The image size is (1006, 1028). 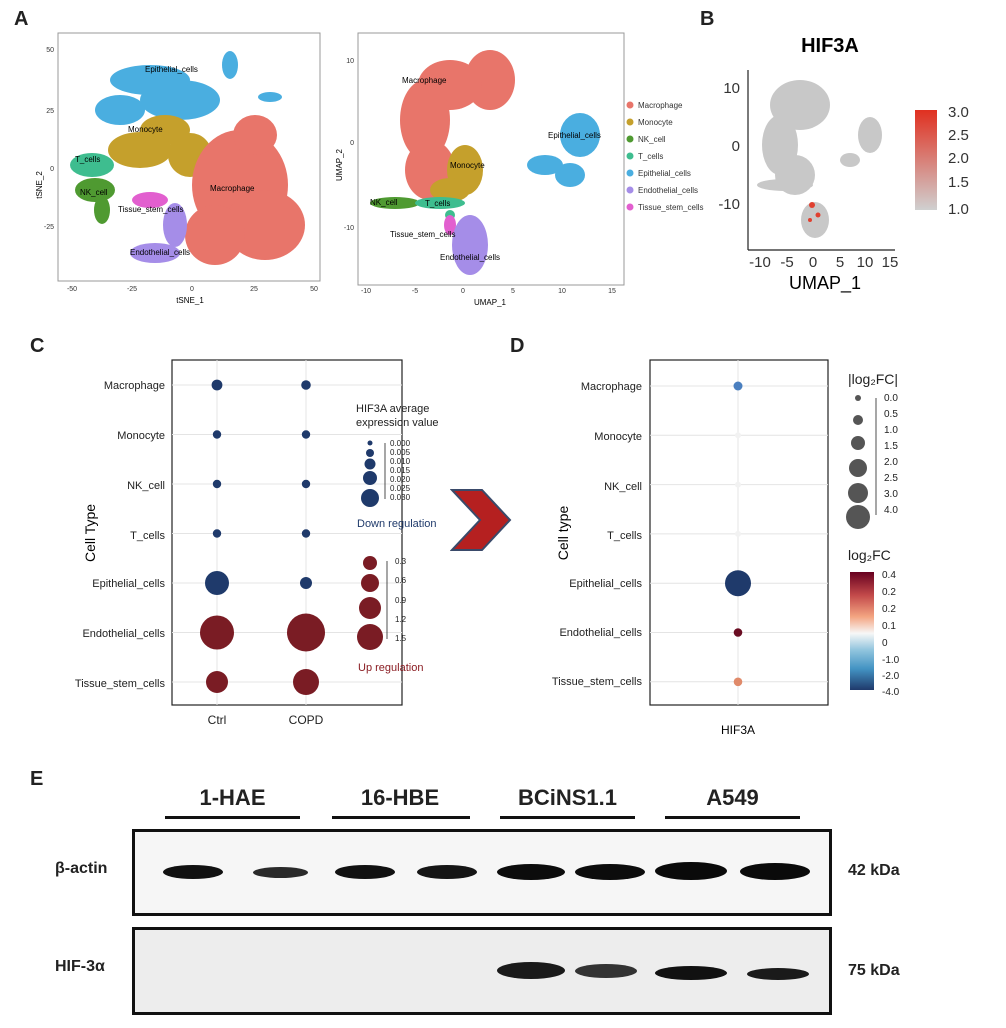 What do you see at coordinates (217, 533) in the screenshot?
I see `dot-ctrl-t_cells` at bounding box center [217, 533].